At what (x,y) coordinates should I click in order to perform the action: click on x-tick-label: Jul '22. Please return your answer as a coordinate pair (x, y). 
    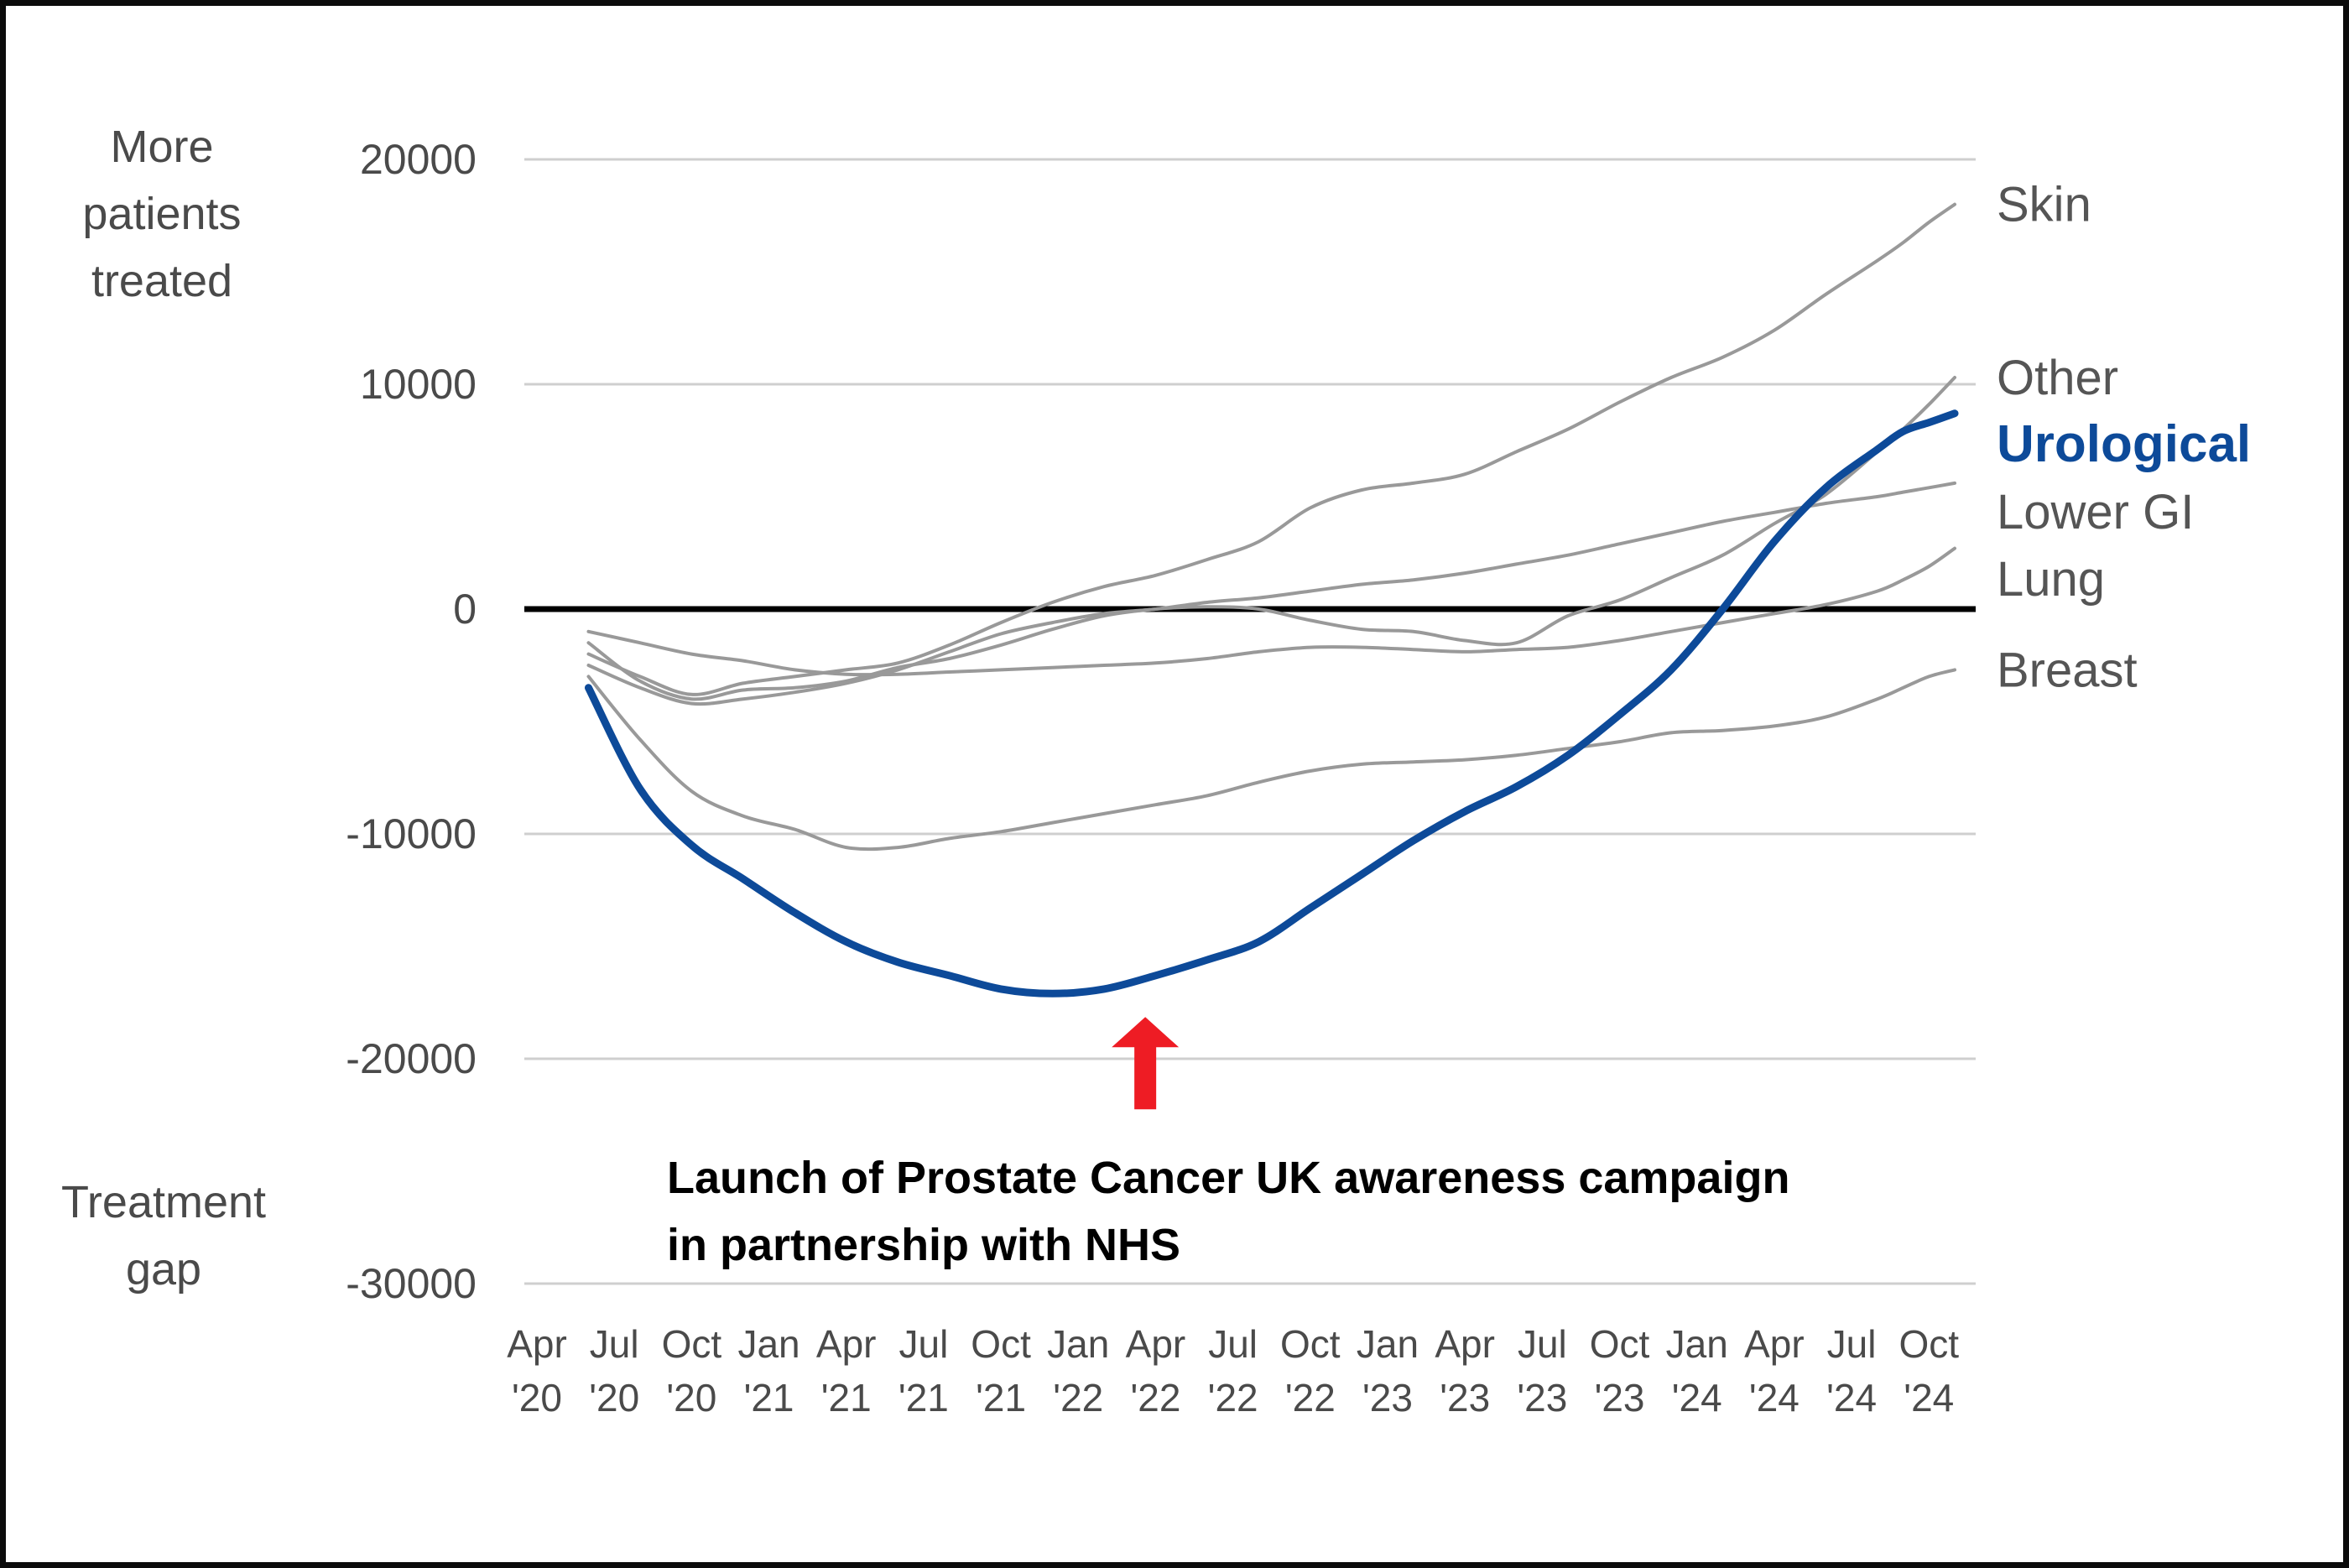
    Looking at the image, I should click on (1233, 1371).